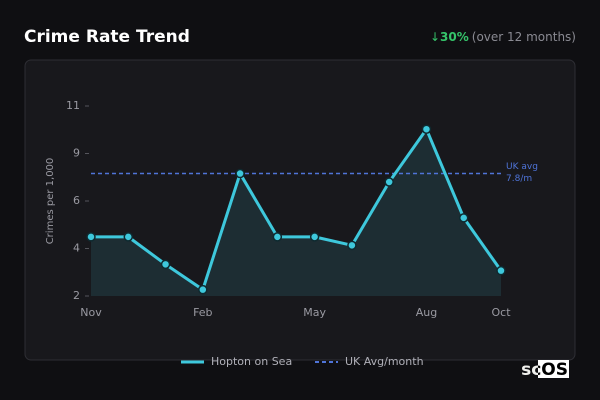  I want to click on x-tick-label: Nov, so click(91, 312).